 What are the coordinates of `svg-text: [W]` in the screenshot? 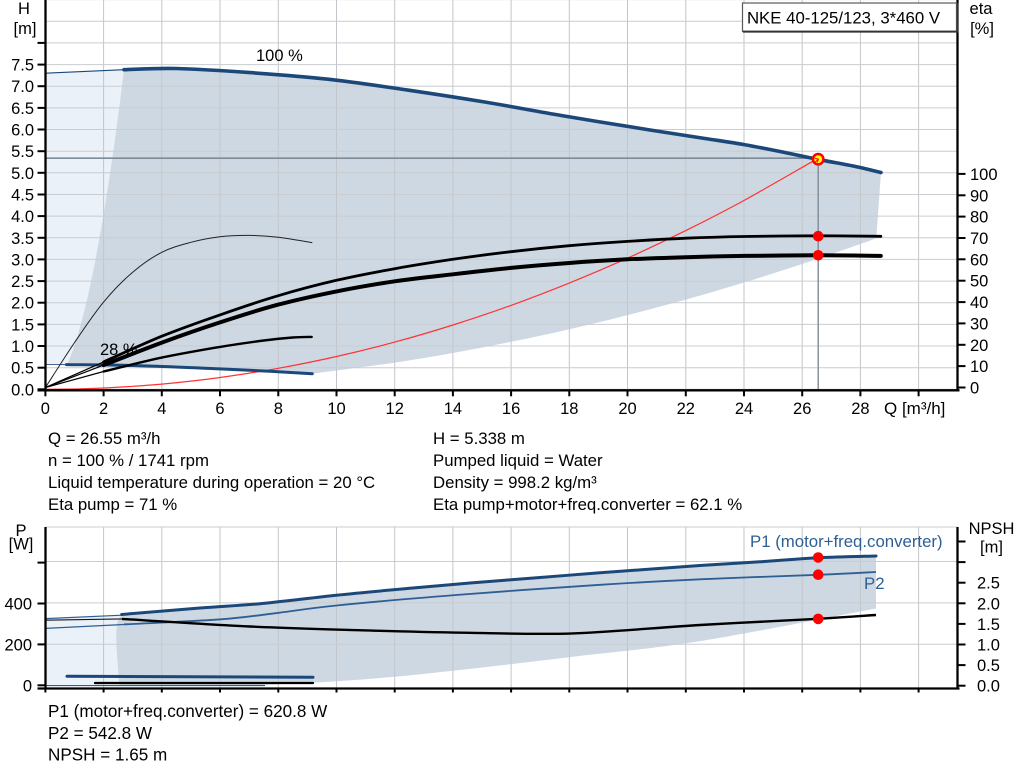 It's located at (21, 545).